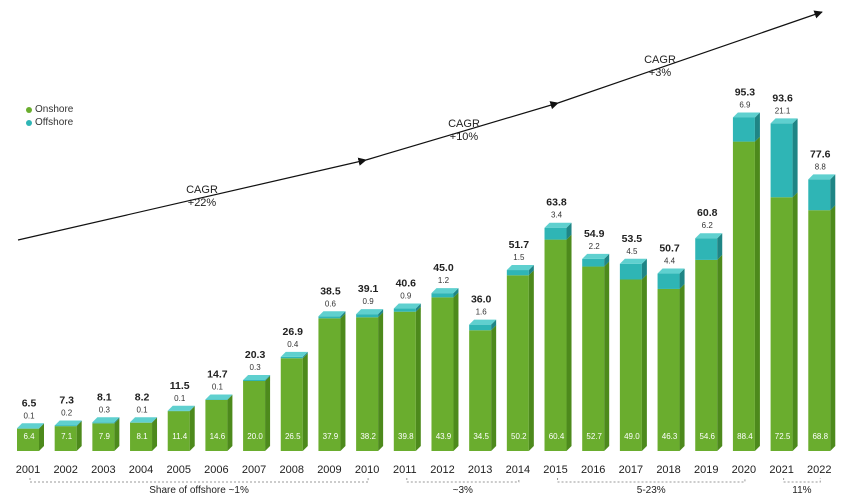  Describe the element at coordinates (443, 268) in the screenshot. I see `total-value-label: 45.0` at that location.